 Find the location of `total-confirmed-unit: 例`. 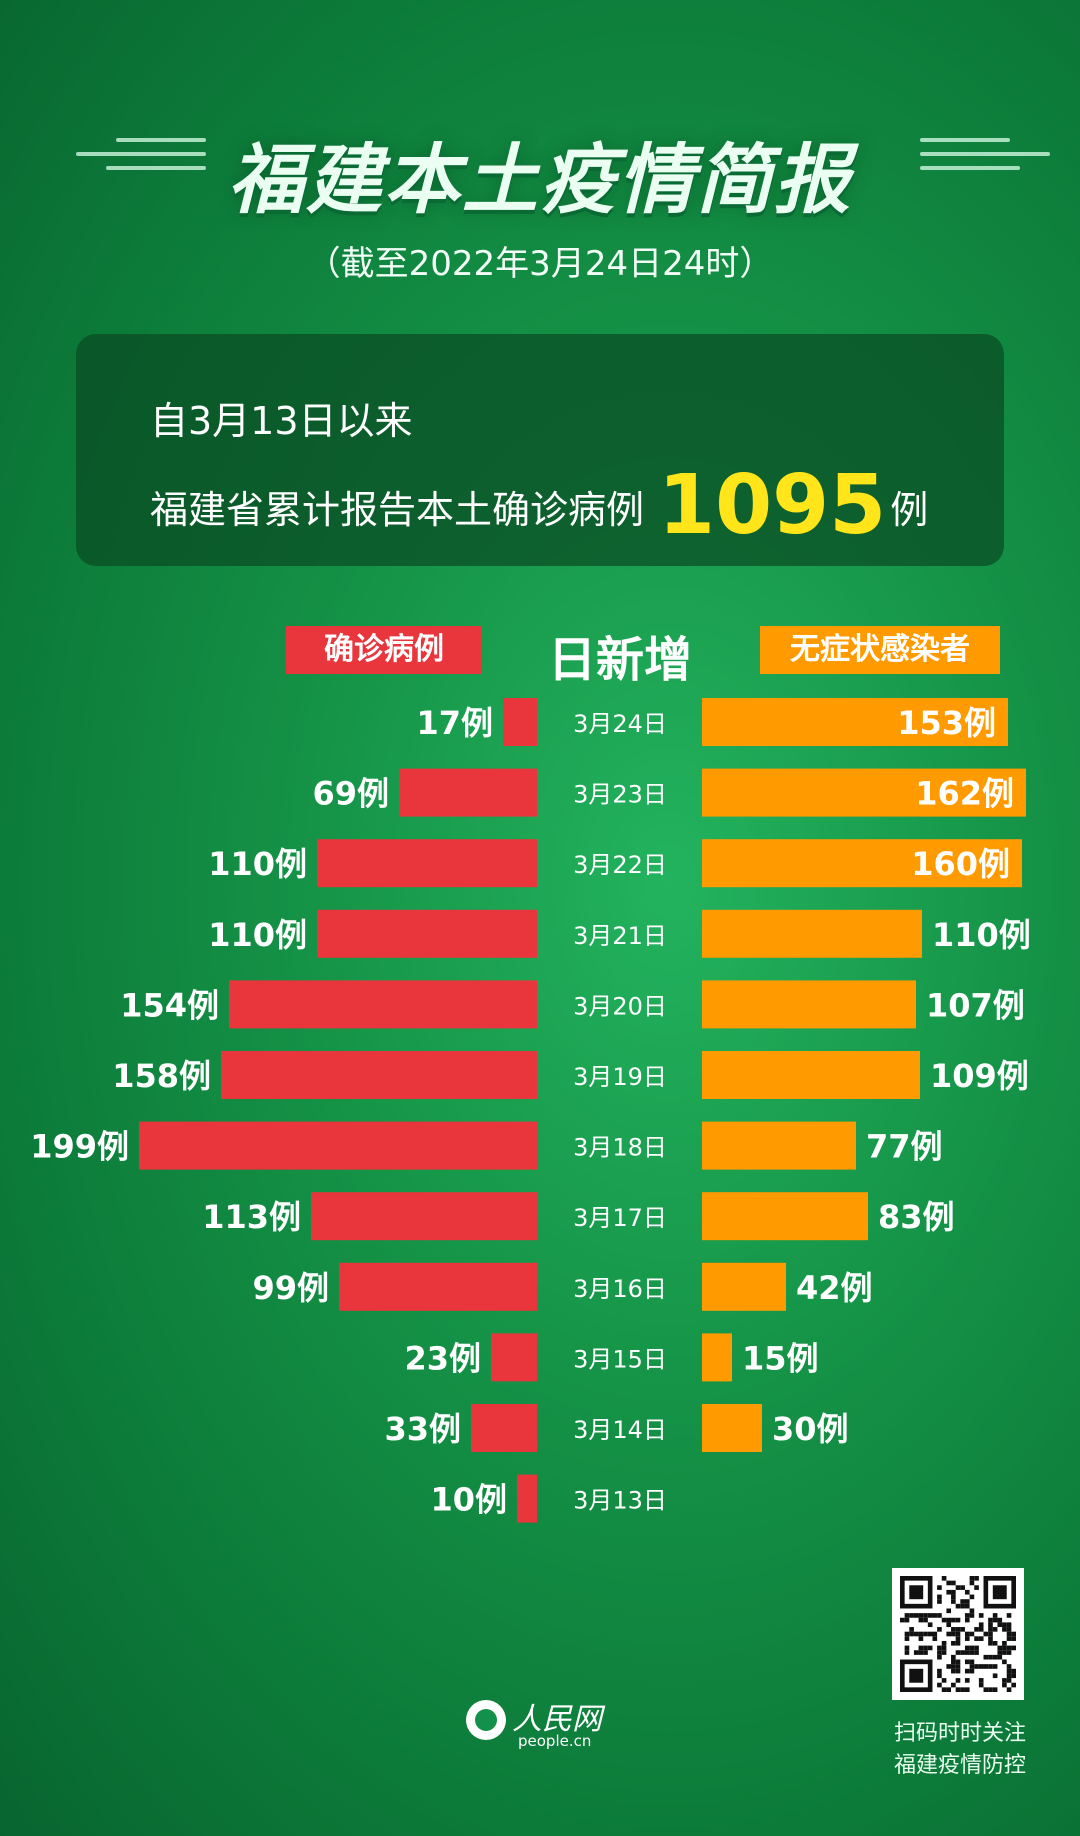

total-confirmed-unit: 例 is located at coordinates (909, 510).